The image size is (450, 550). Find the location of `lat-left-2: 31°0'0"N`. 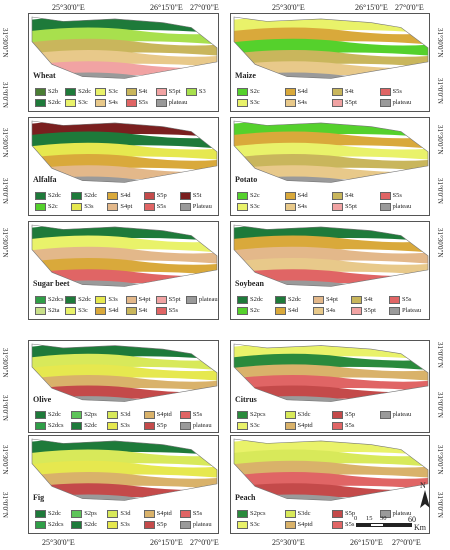

lat-left-2: 31°0'0"N is located at coordinates (5, 95).